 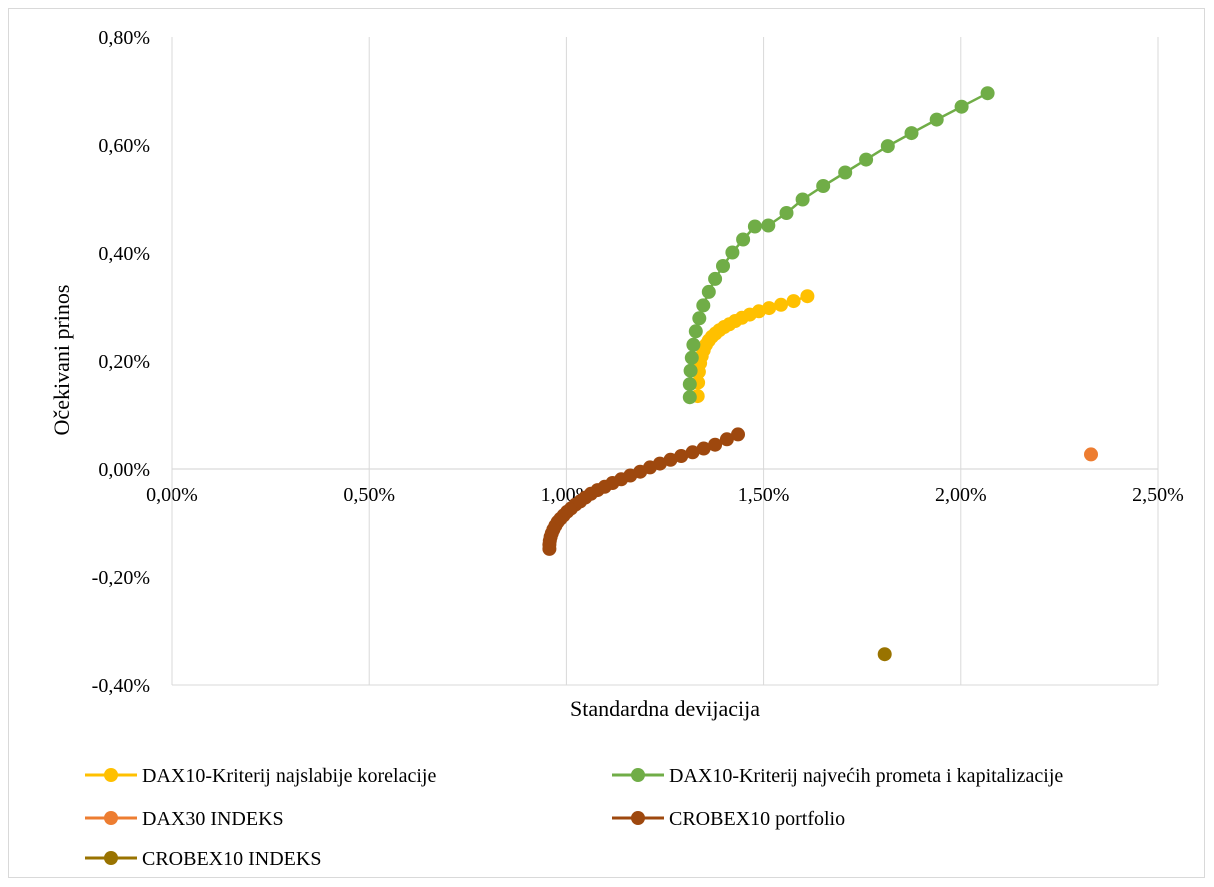 I want to click on legend-item: DAX10-Kriterij najslabije korelacije, so click(x=260, y=776).